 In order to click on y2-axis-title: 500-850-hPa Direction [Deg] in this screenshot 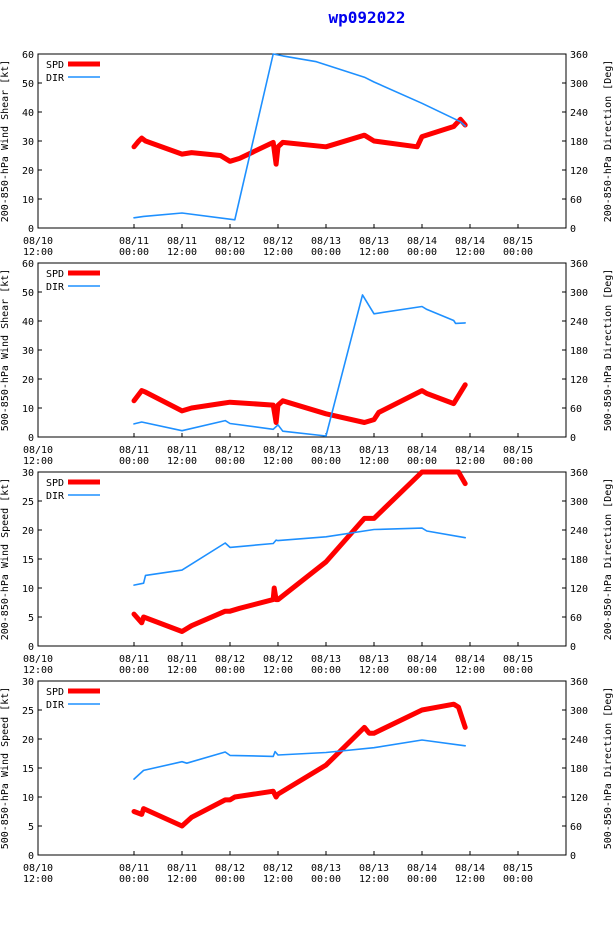, I will do `click(608, 768)`.